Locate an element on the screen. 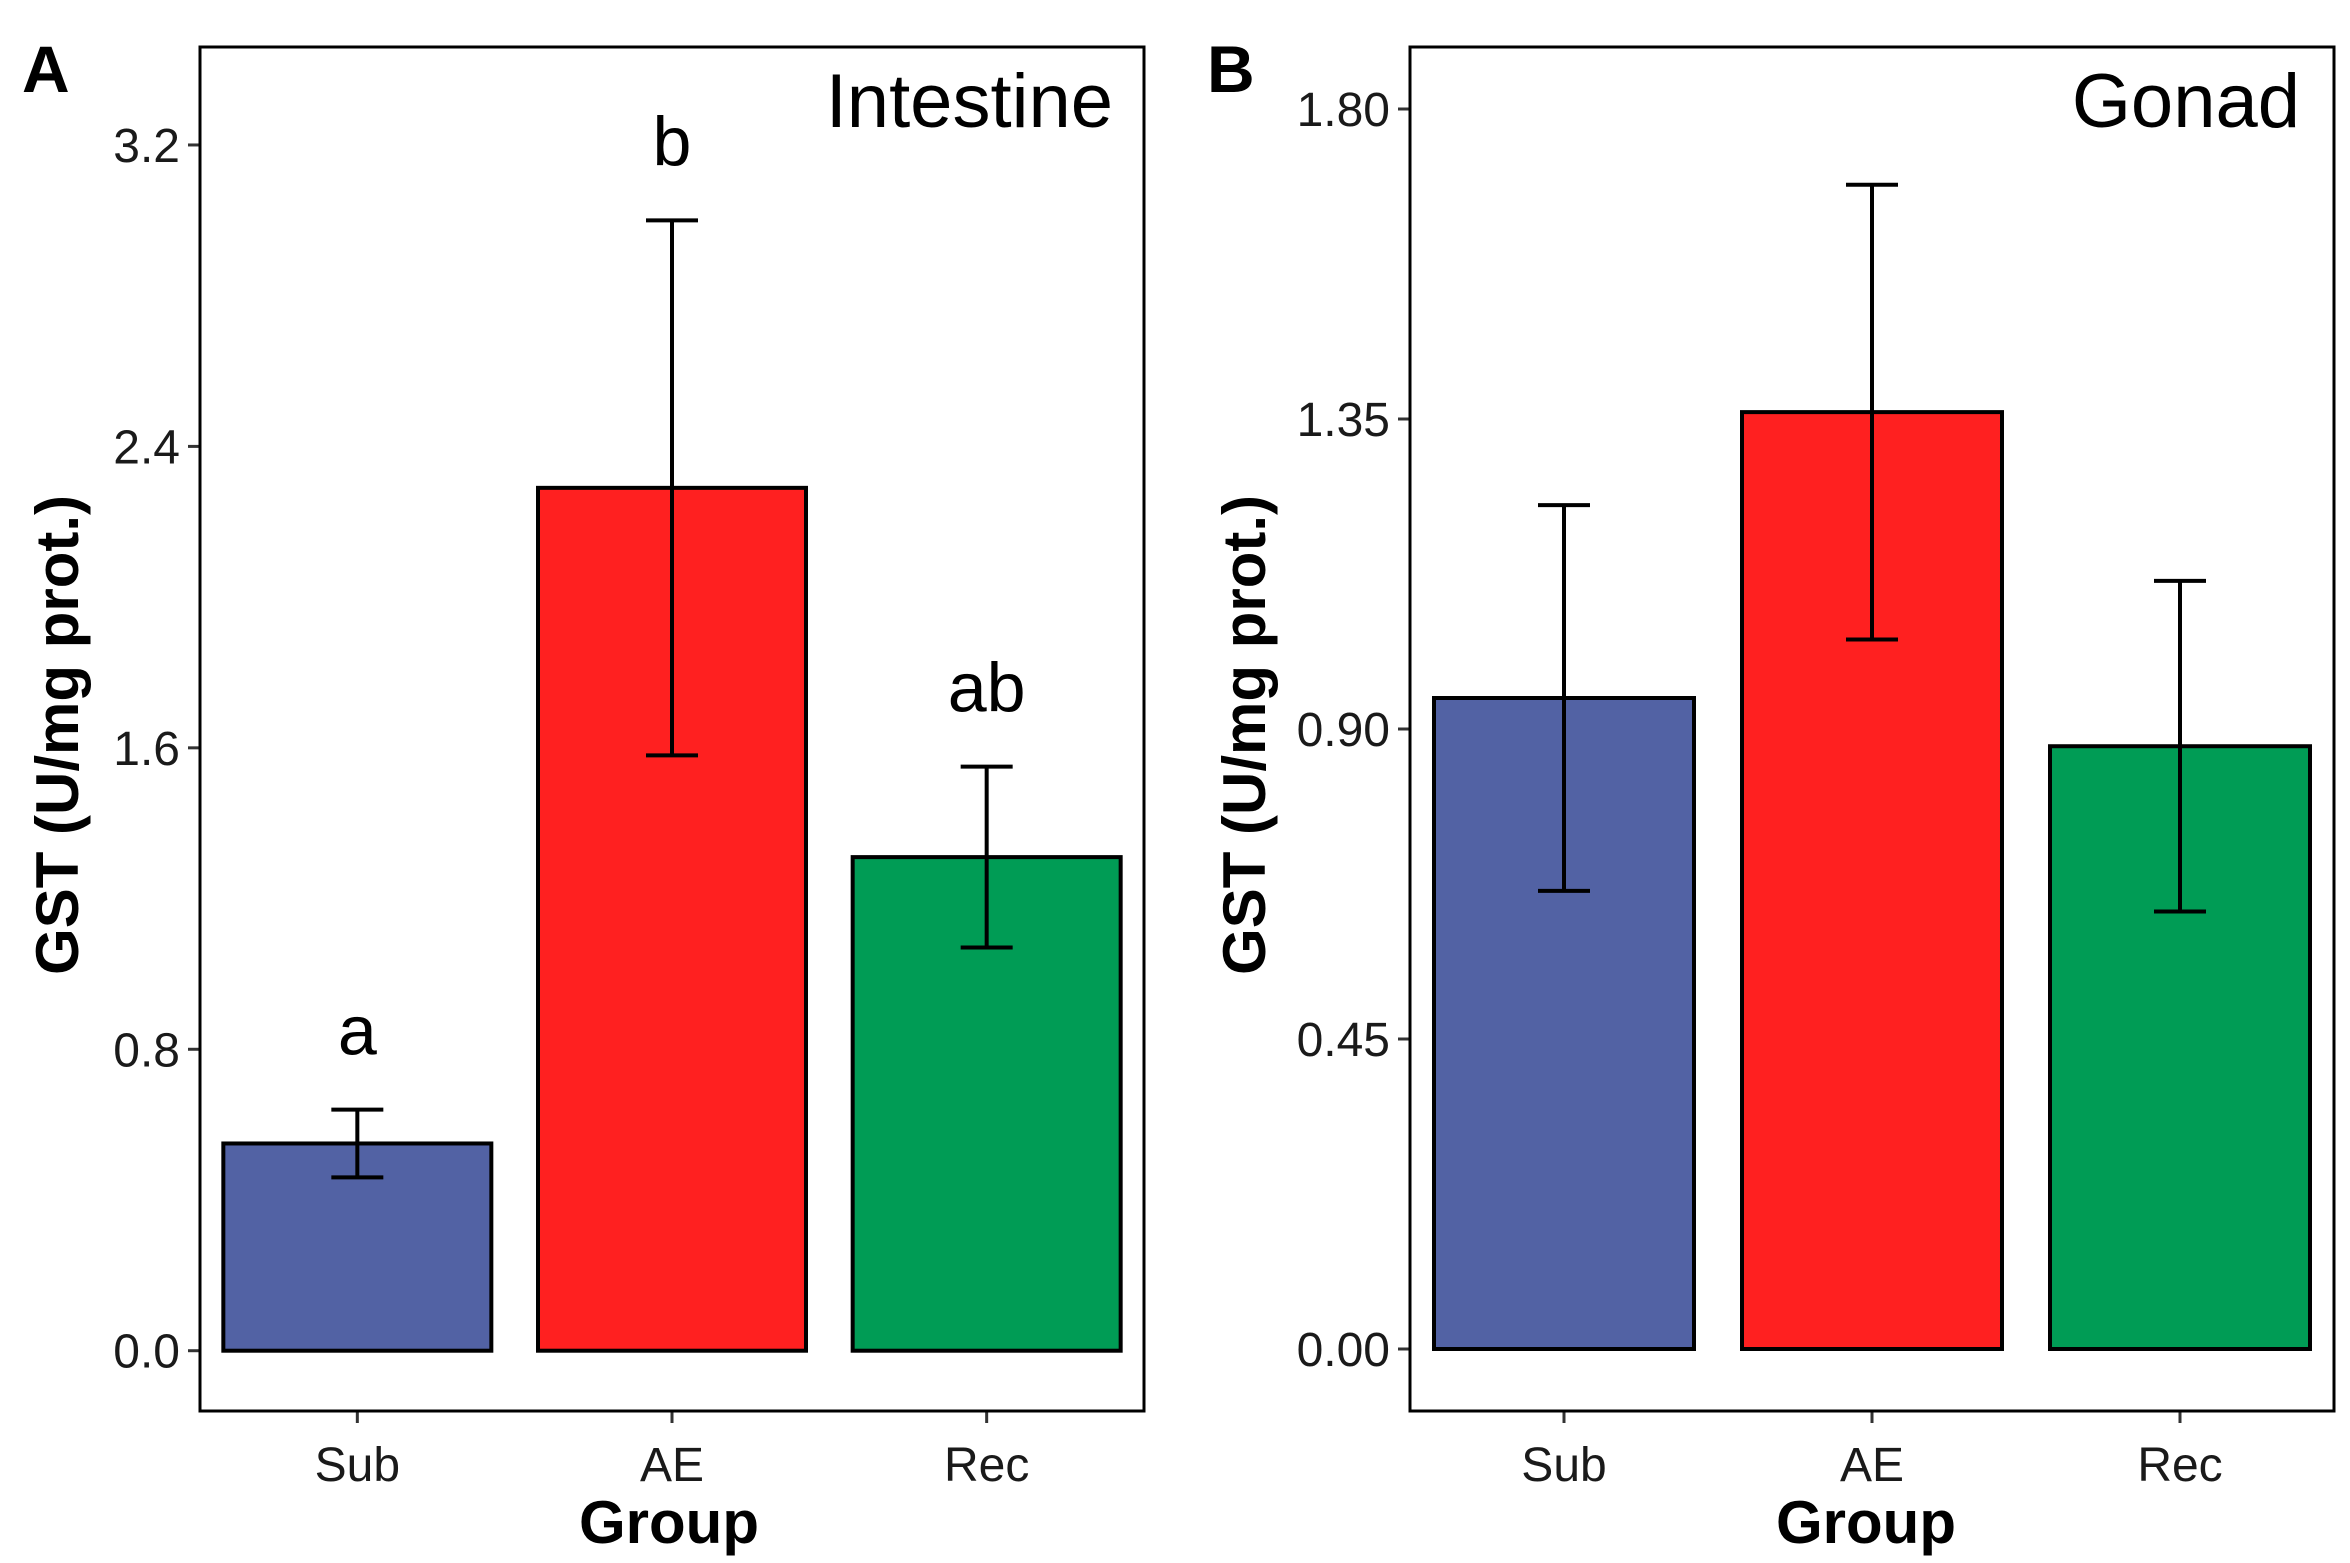 This screenshot has width=2350, height=1563. significance-label-sub: a is located at coordinates (357, 1031).